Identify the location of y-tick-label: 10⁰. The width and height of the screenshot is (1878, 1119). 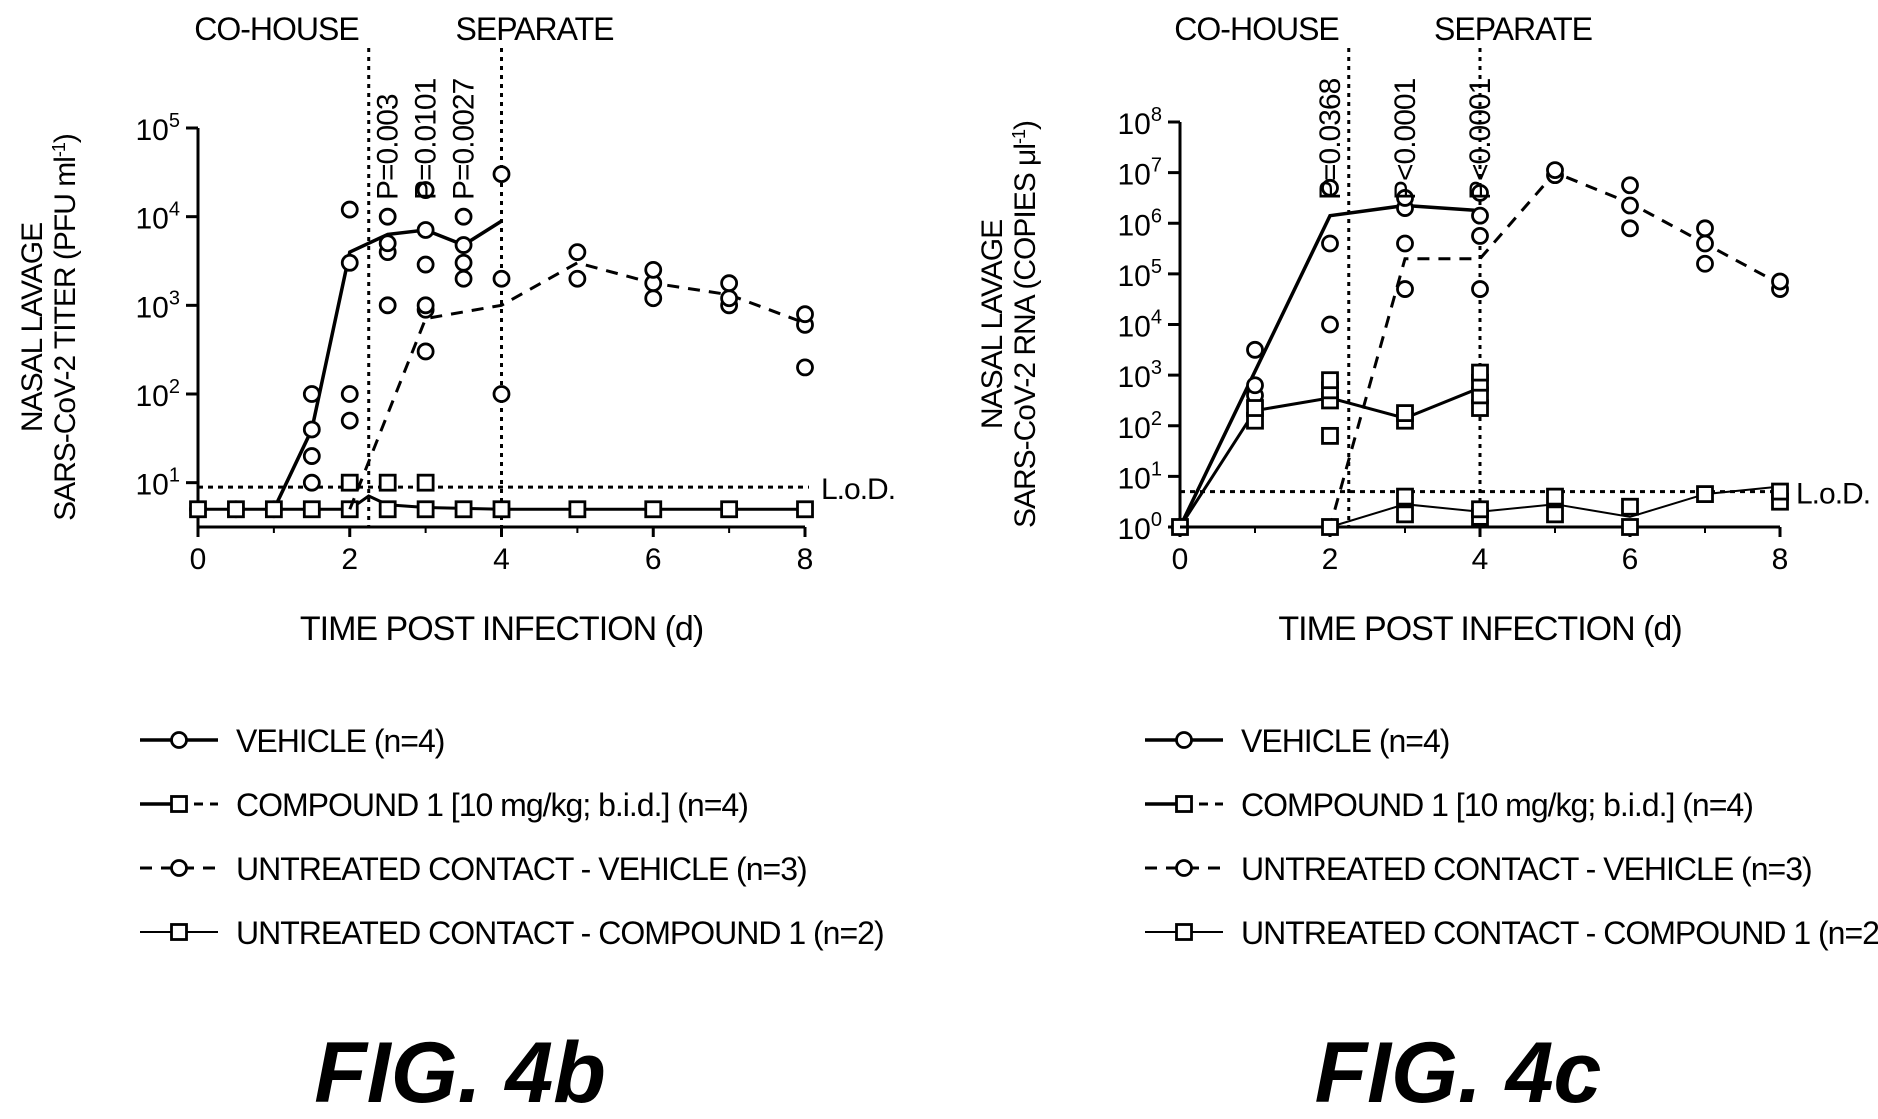
(1140, 527).